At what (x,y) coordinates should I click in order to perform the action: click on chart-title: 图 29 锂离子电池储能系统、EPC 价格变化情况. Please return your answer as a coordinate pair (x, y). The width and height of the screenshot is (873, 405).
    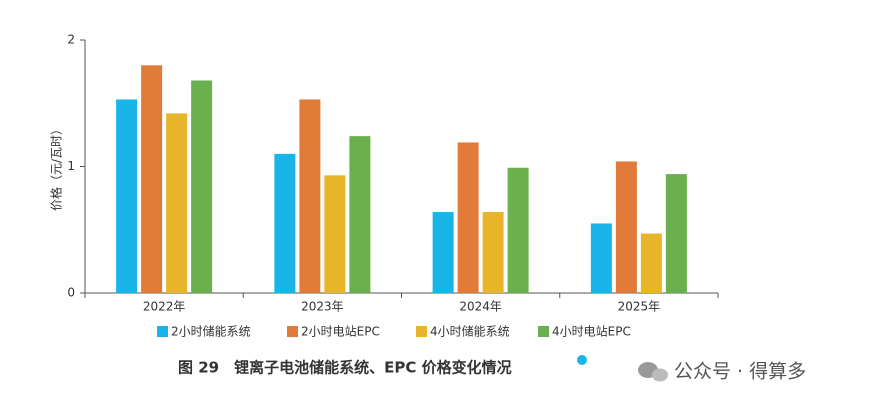
    Looking at the image, I should click on (345, 368).